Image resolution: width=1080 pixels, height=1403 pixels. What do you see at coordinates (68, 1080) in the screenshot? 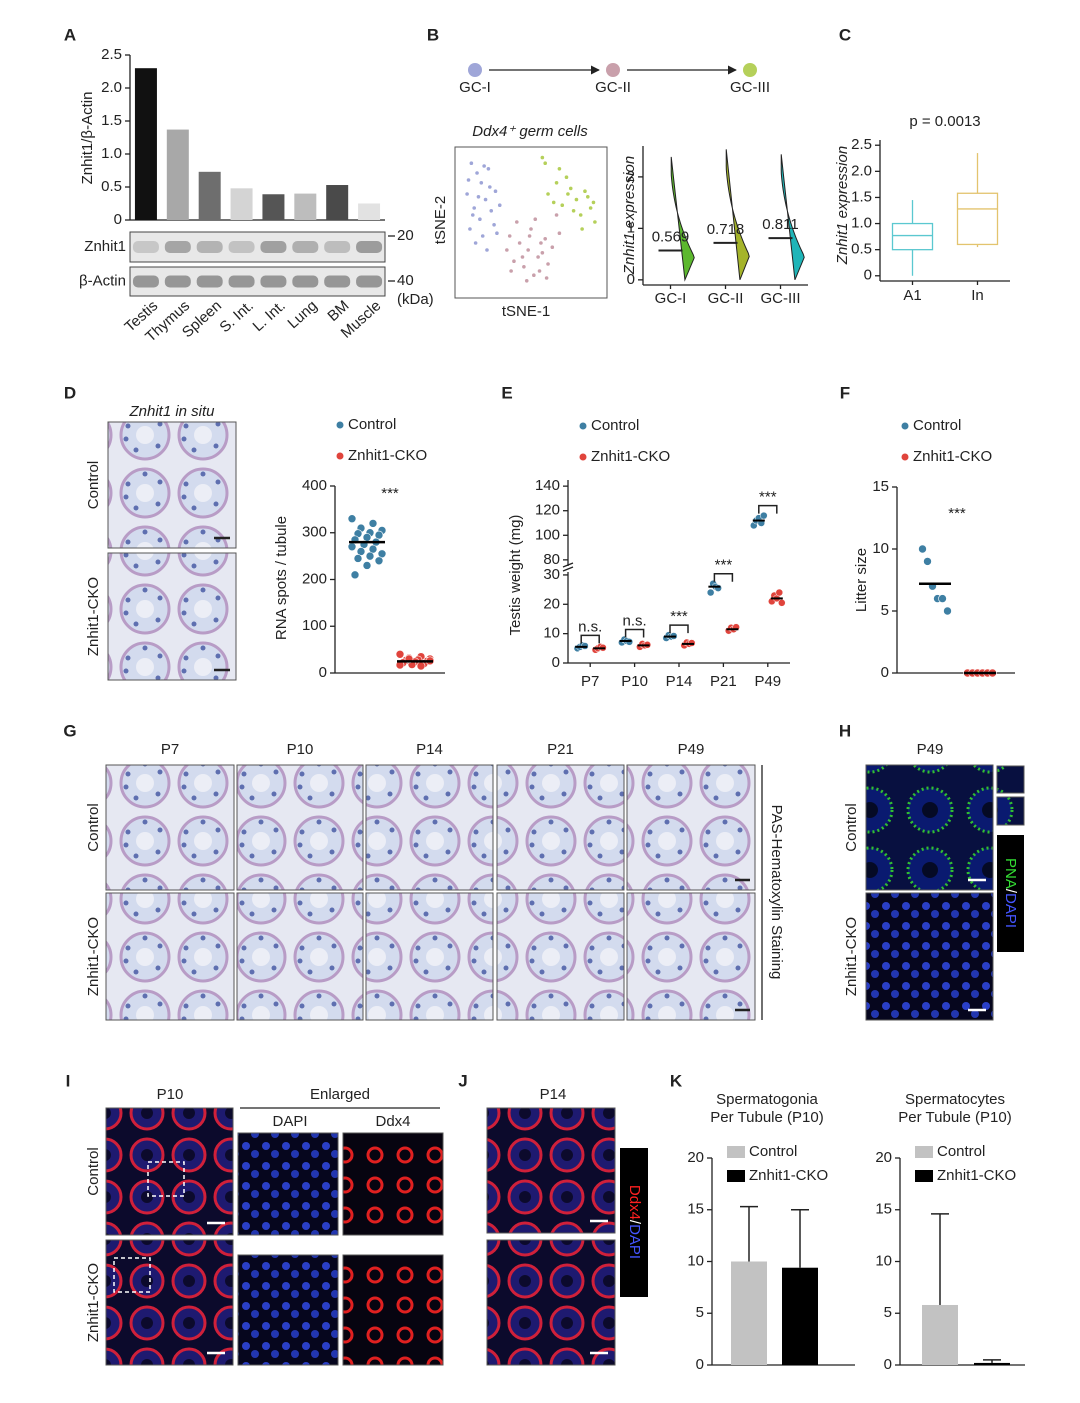
I see `panel-letter: I` at bounding box center [68, 1080].